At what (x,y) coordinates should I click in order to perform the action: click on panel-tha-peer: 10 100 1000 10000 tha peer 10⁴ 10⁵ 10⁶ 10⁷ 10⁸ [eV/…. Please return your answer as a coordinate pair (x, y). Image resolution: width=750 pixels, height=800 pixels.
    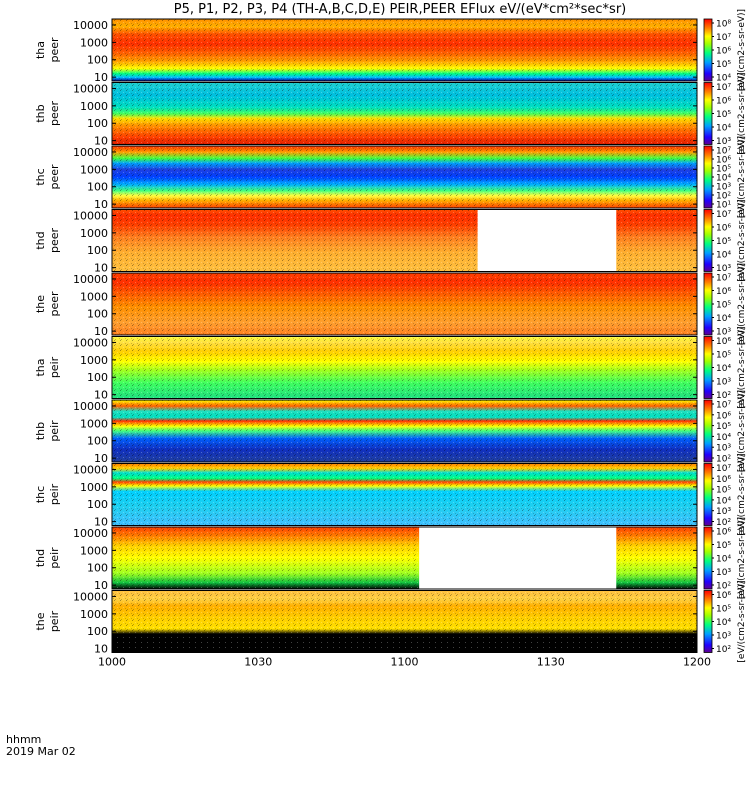
    Looking at the image, I should click on (390, 50).